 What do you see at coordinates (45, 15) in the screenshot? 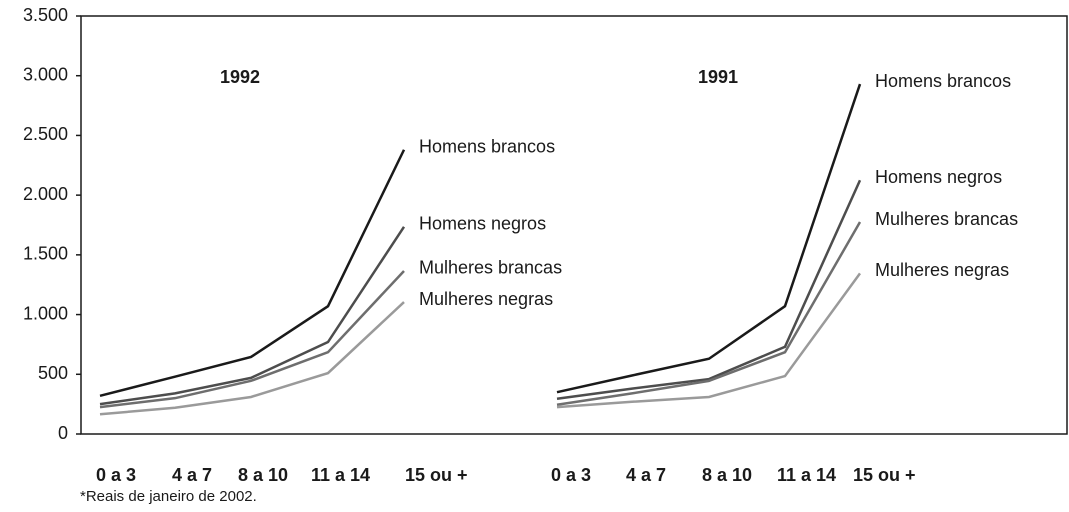
I see `y-tick-label: 3.500` at bounding box center [45, 15].